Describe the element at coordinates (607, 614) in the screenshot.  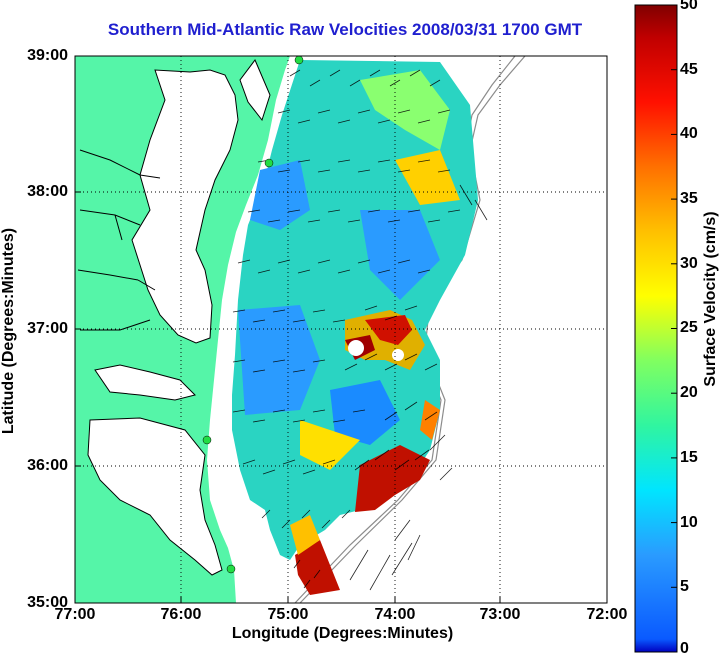
I see `x-tick: 72:00` at that location.